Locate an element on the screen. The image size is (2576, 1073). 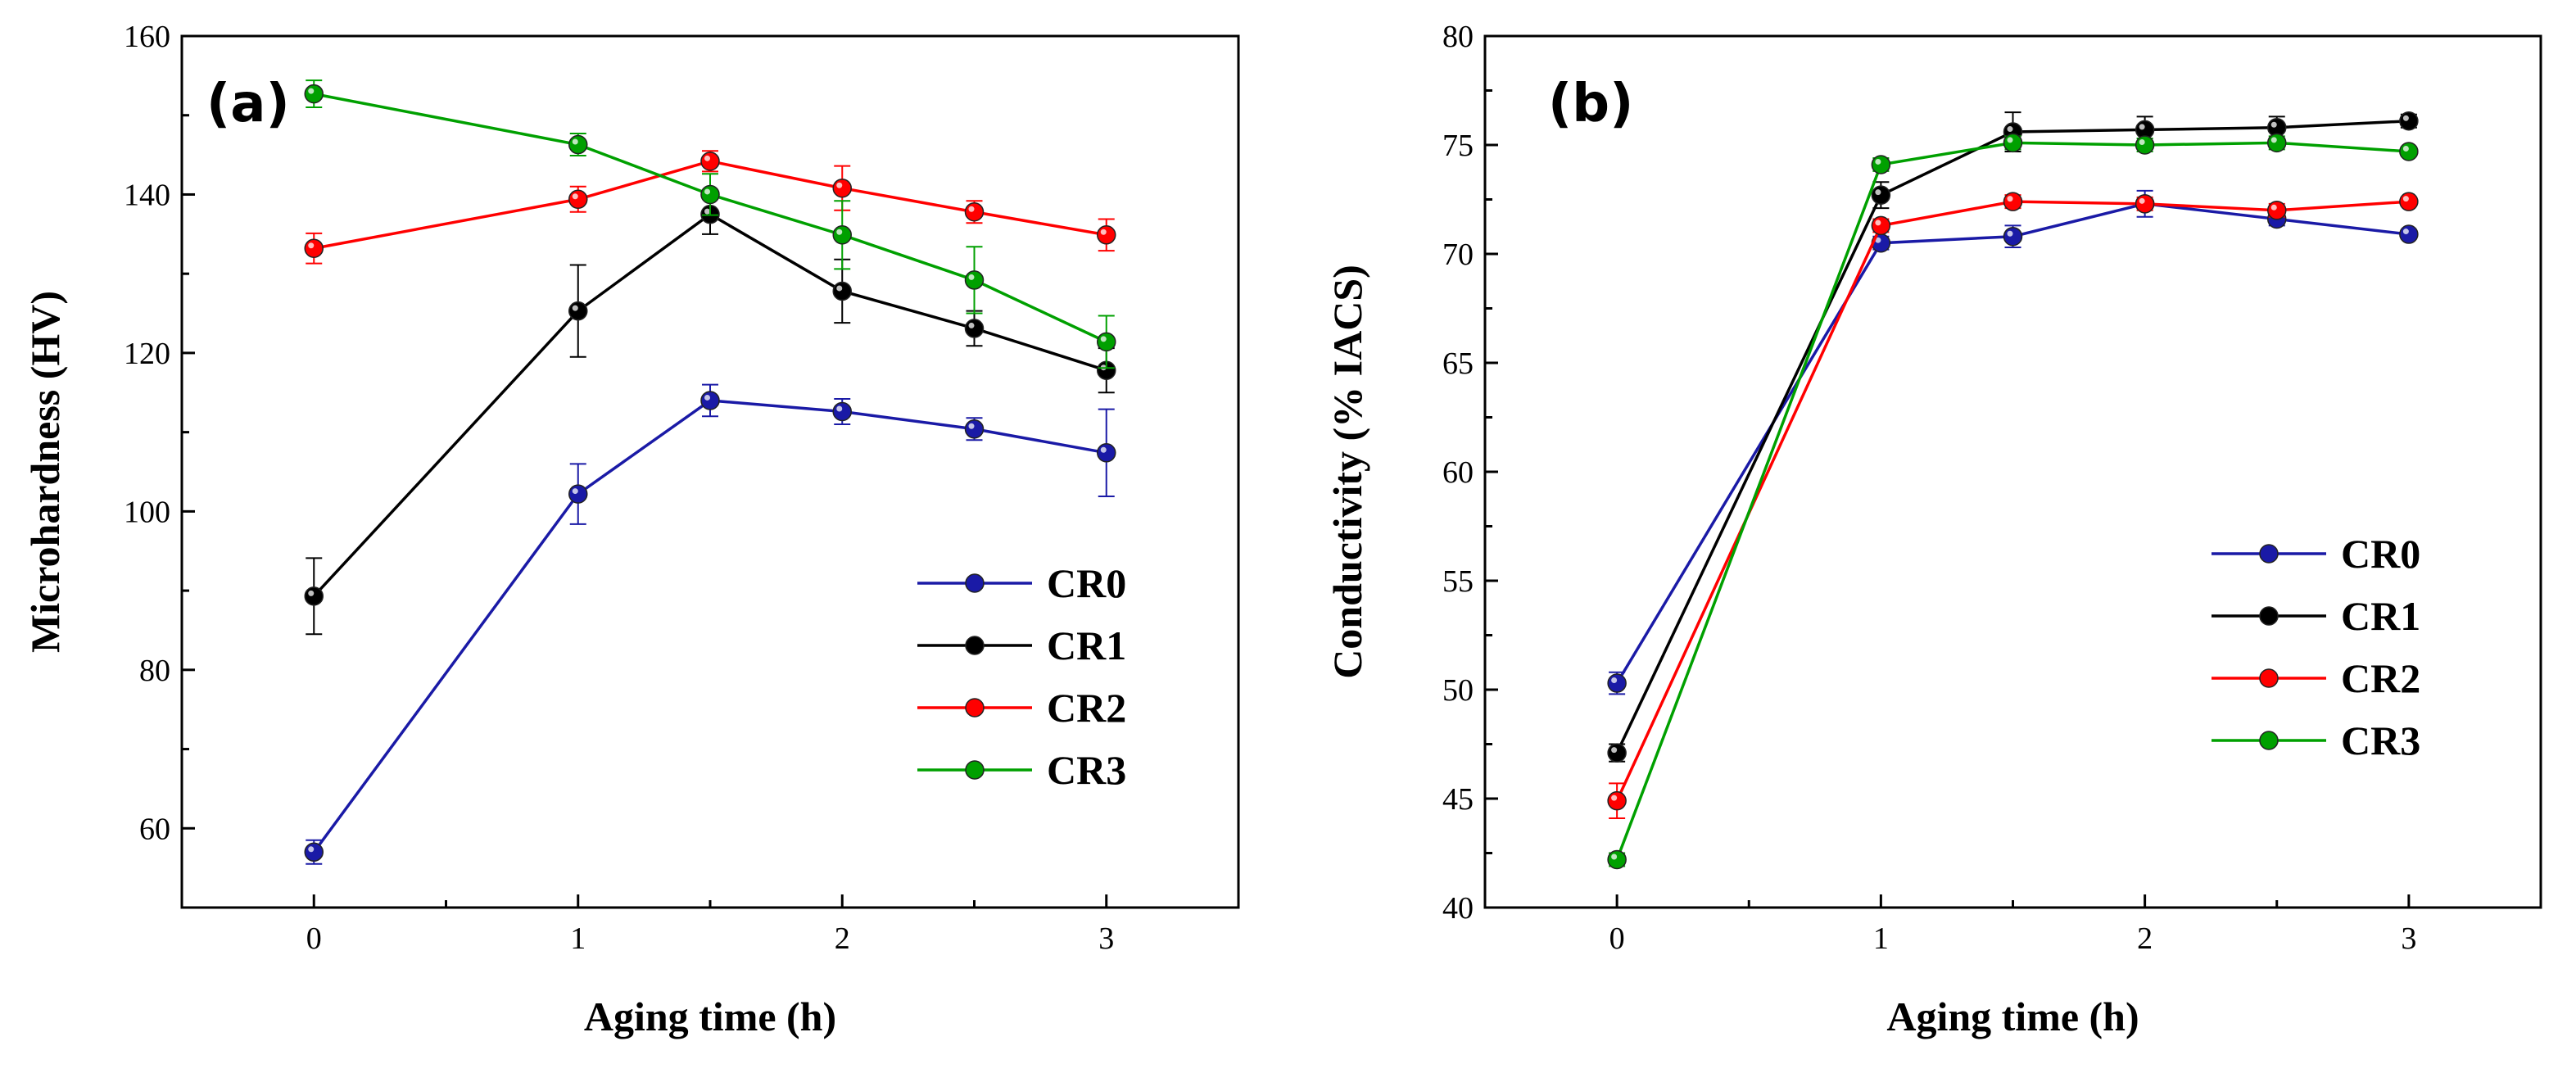
y-tick-label: 65 is located at coordinates (1458, 363).